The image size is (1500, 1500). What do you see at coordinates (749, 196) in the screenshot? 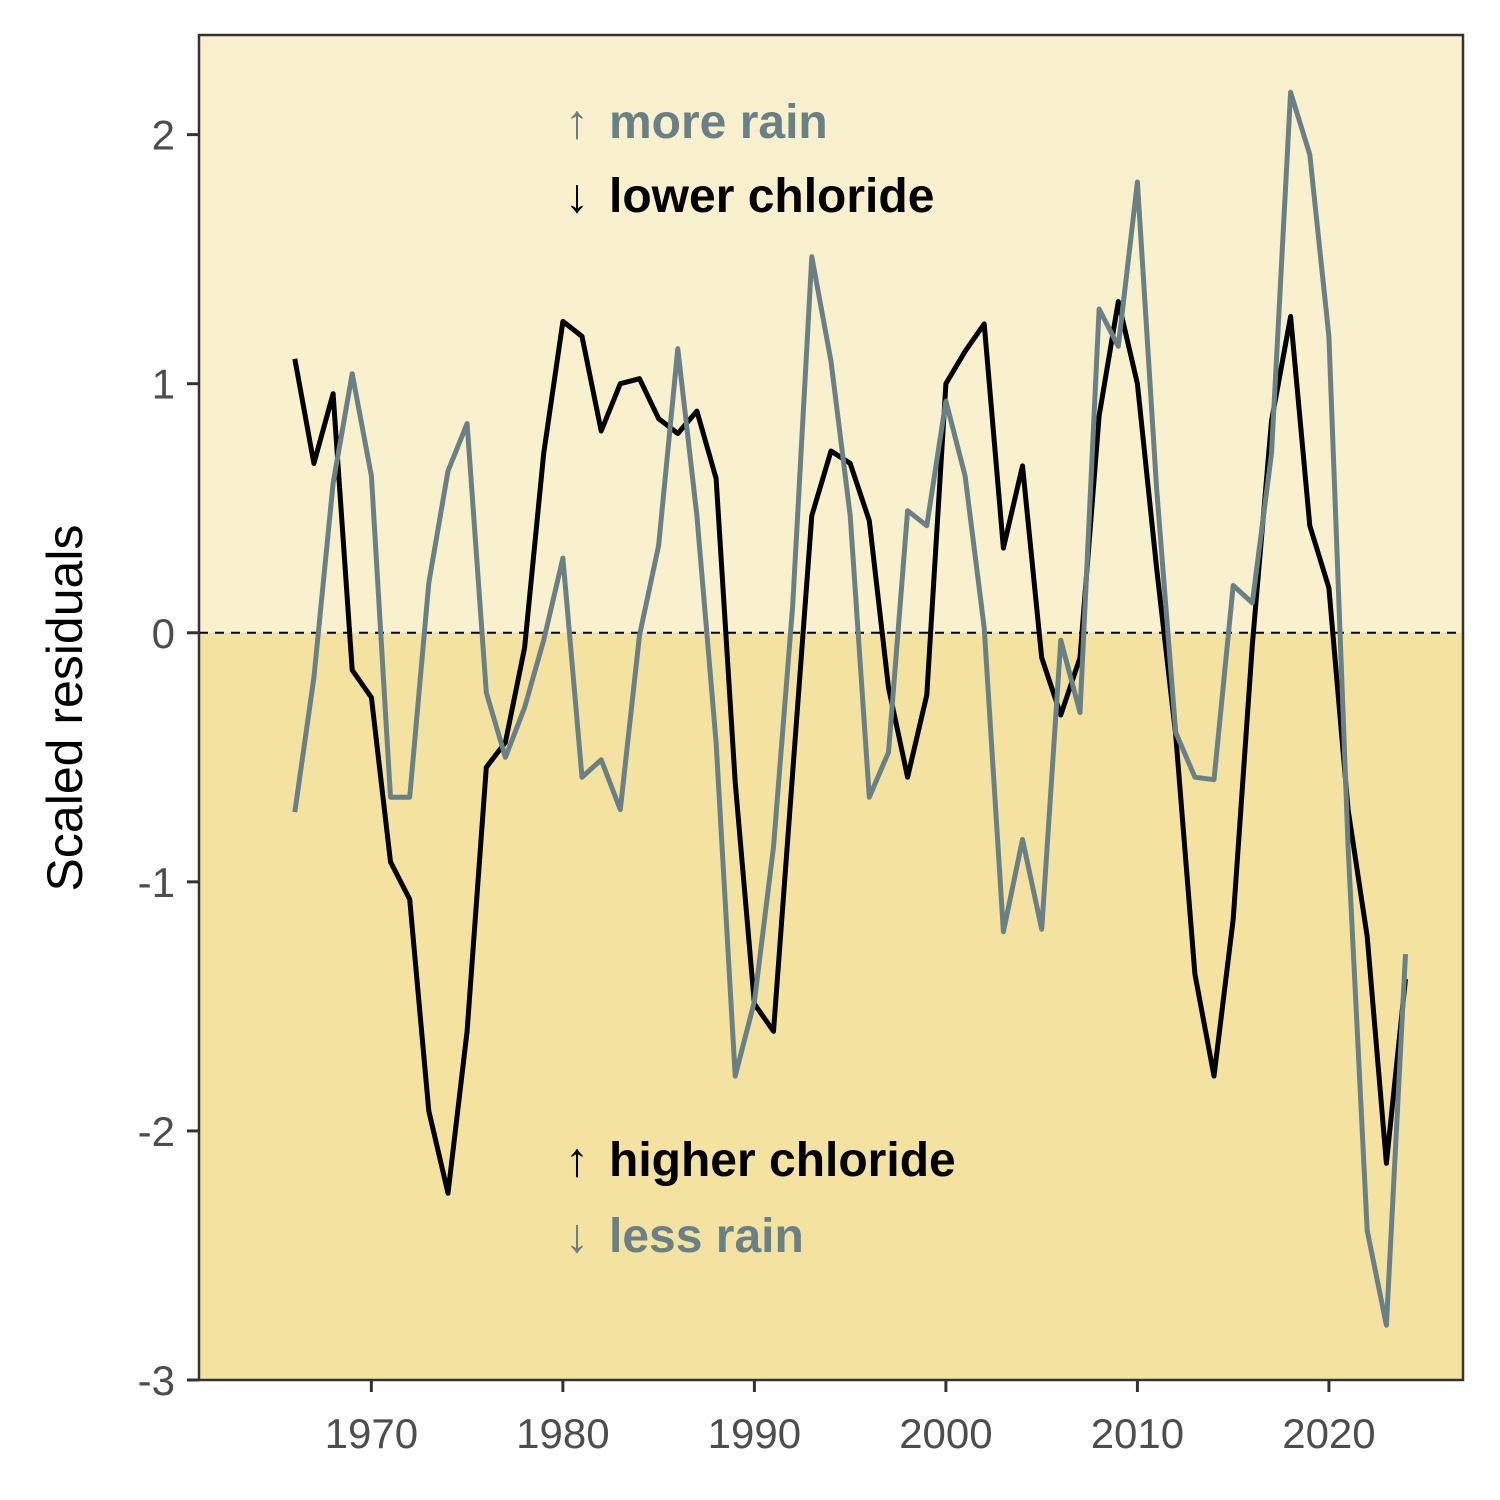
I see `annotation-lower-chloride: ↓ lower chloride` at bounding box center [749, 196].